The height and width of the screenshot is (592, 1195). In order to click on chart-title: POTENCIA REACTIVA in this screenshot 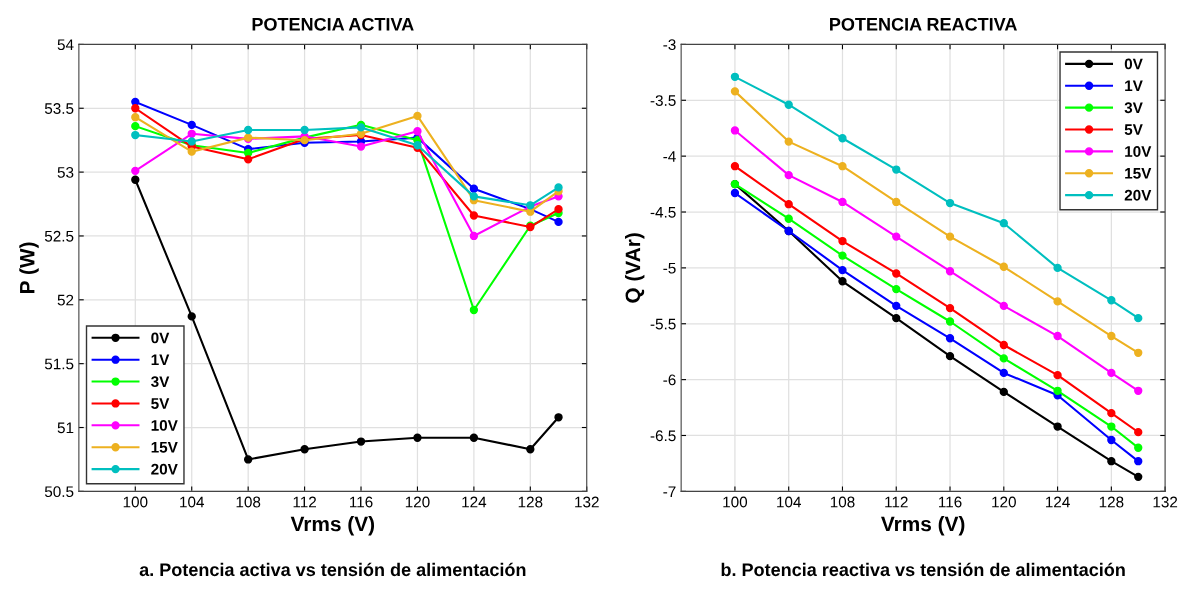, I will do `click(923, 24)`.